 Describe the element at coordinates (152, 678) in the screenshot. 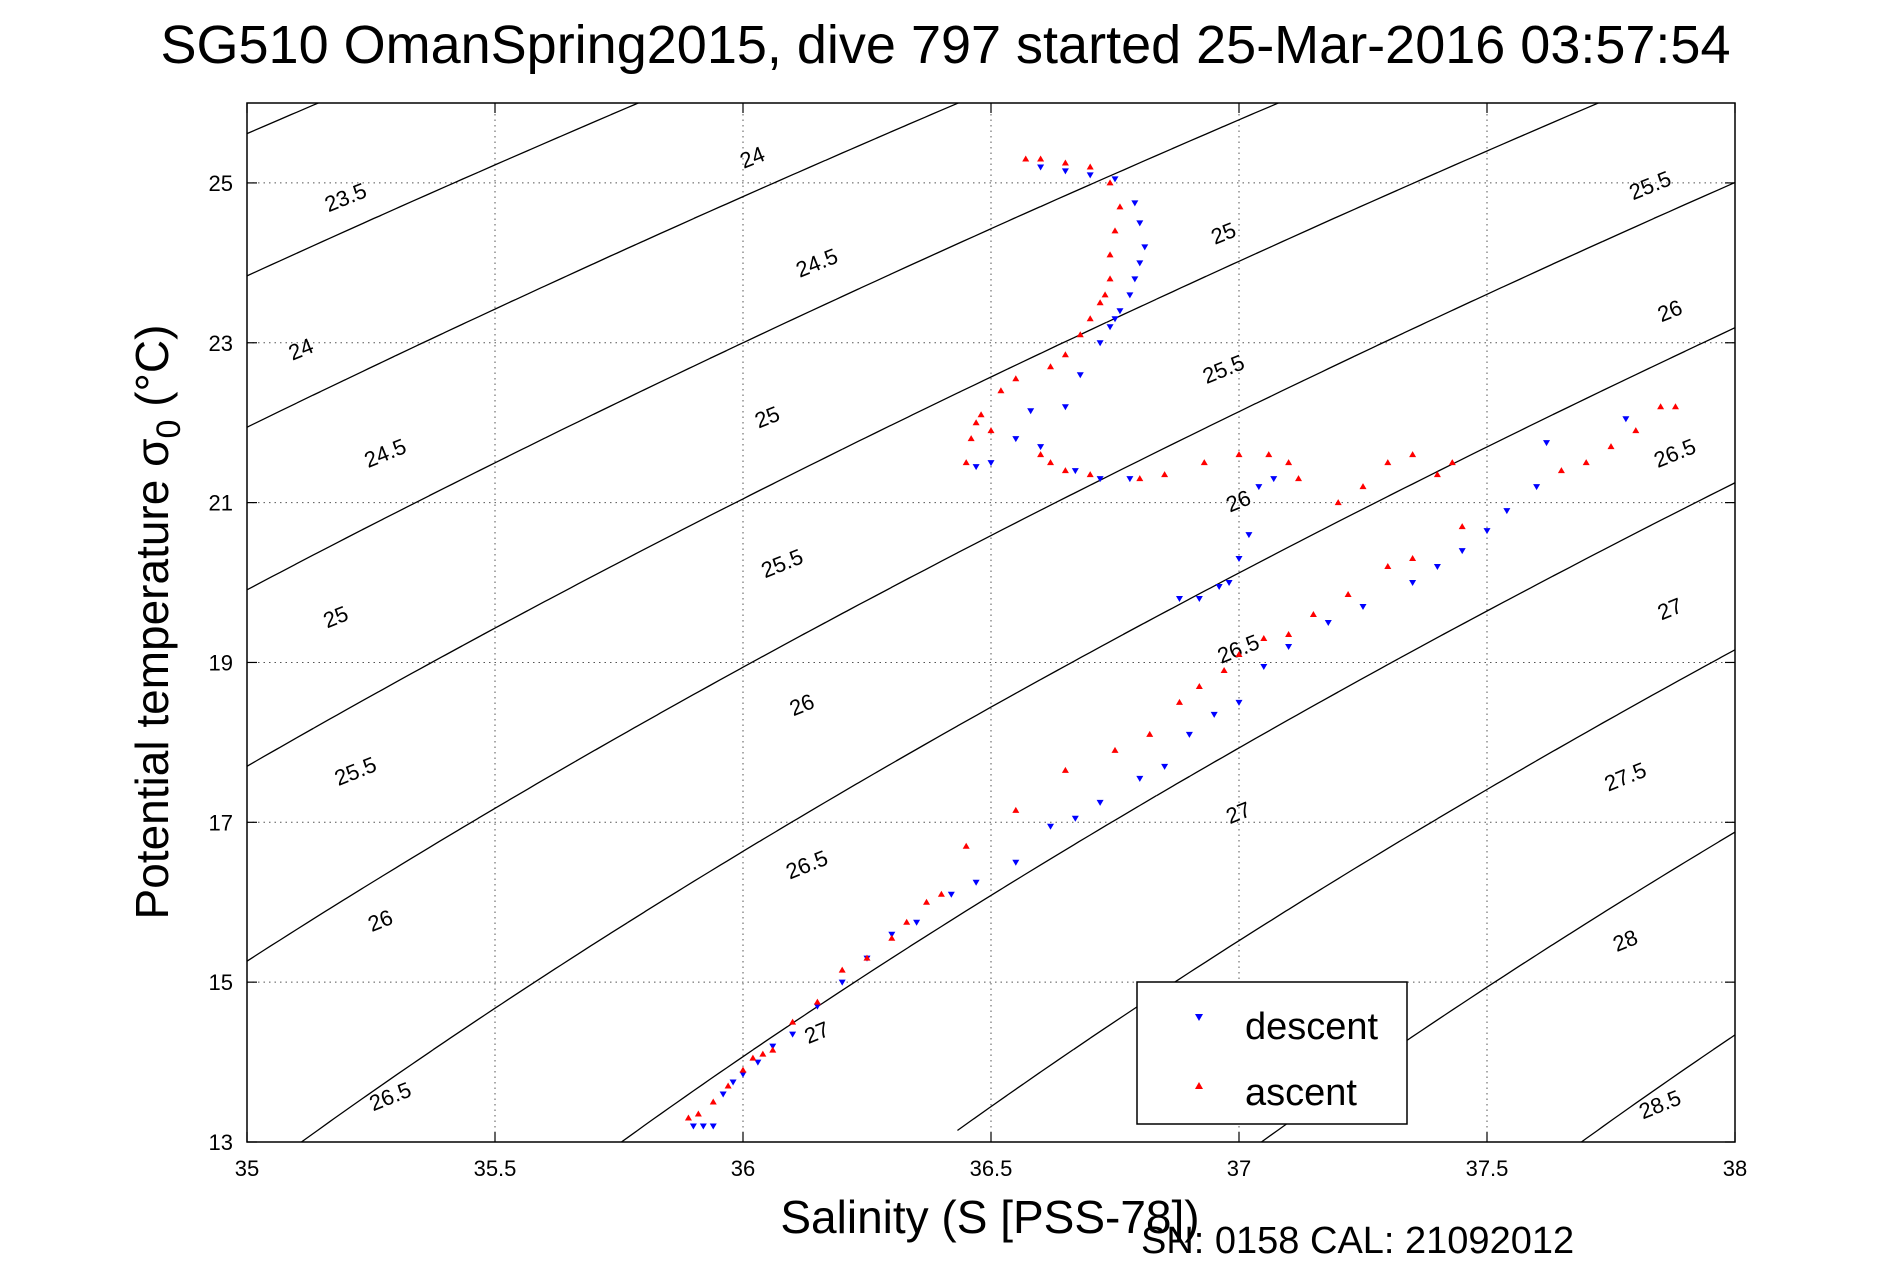

I see `y-axis-label-main: Potential temperature σ` at that location.